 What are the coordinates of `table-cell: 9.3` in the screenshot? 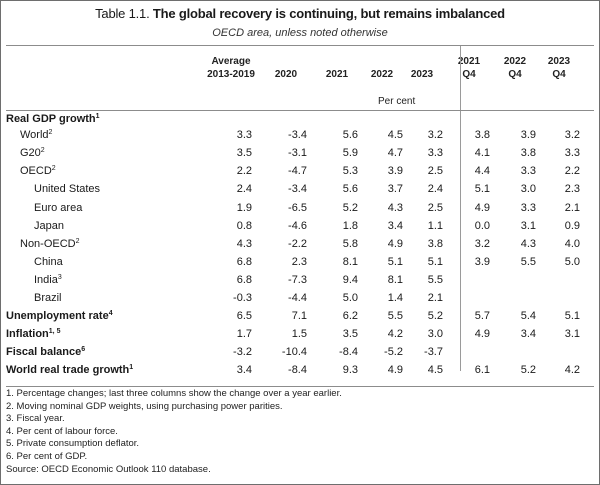 It's located at (350, 370).